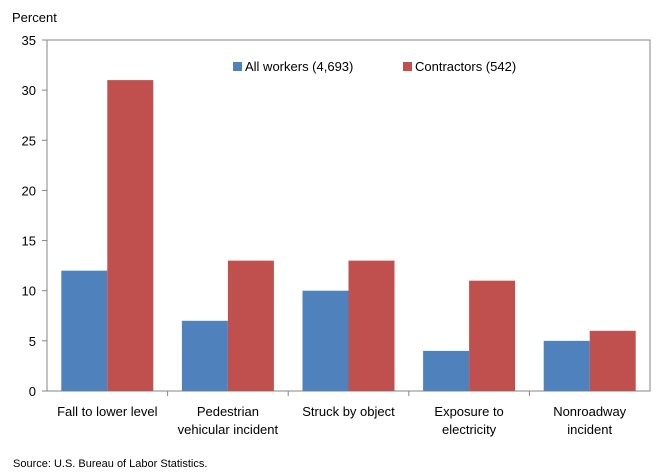 This screenshot has height=473, width=660. I want to click on y-tick-label: 35, so click(29, 40).